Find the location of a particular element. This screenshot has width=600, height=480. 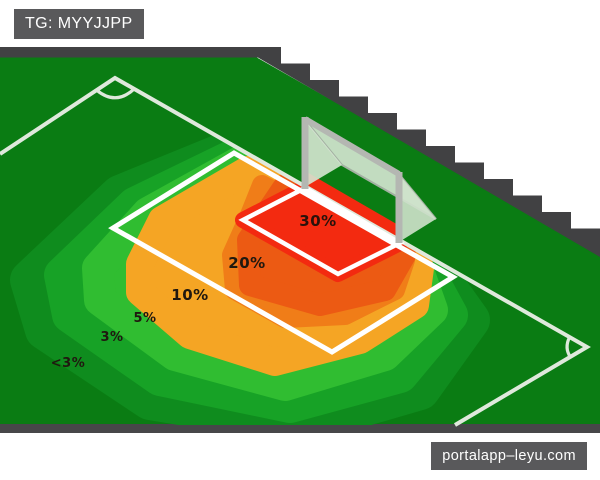

corner-arc-bottom-right is located at coordinates (569, 347).